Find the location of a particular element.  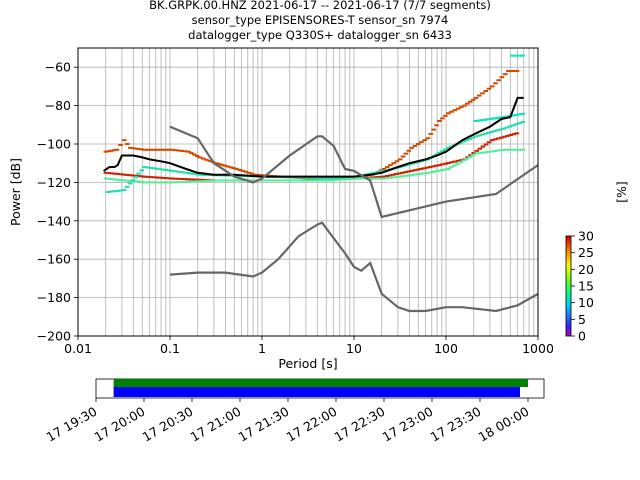

colorbar-tick-label: 0 is located at coordinates (582, 336).